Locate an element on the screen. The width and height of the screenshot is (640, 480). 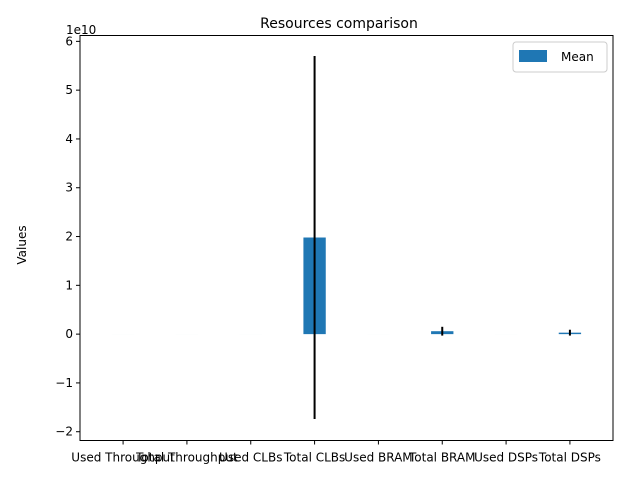
y-tick-label: 2 is located at coordinates (69, 237).